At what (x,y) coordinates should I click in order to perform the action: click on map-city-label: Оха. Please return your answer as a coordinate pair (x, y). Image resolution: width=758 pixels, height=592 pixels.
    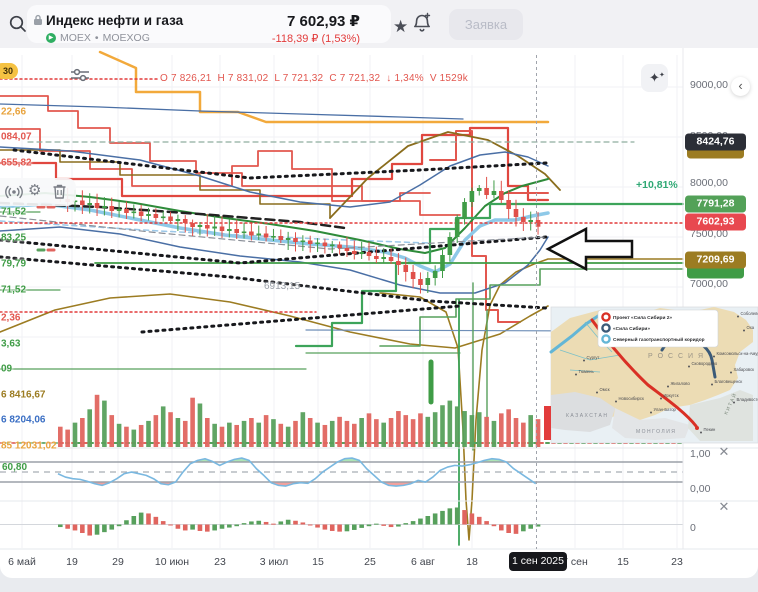
    Looking at the image, I should click on (751, 327).